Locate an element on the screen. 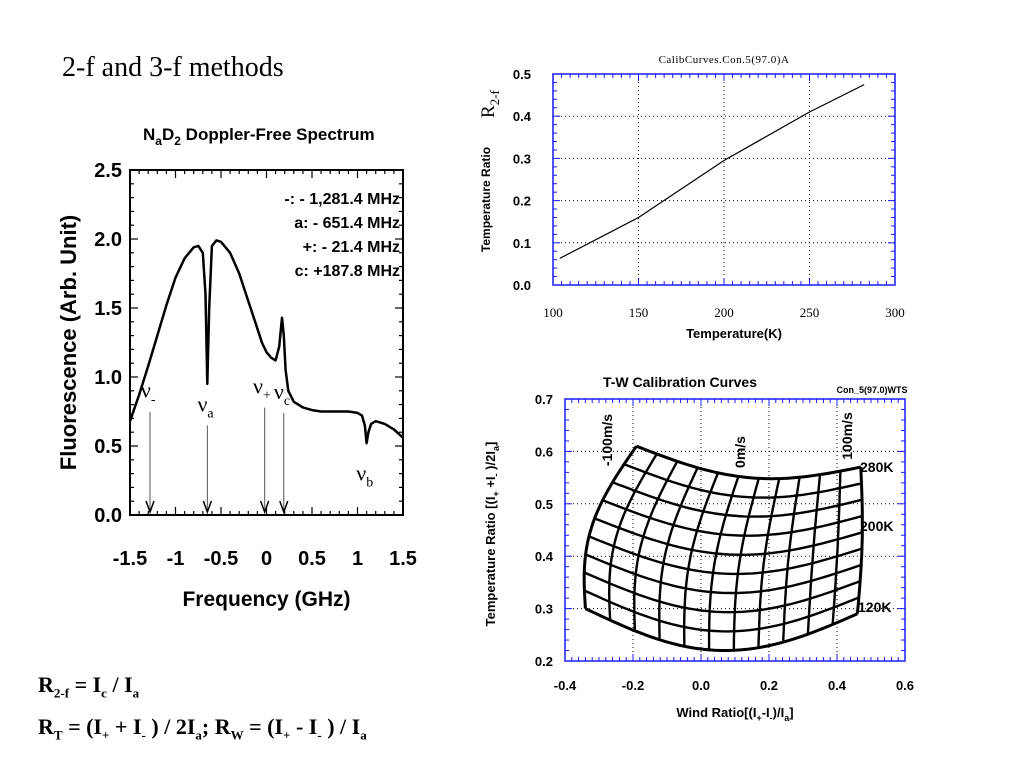 This screenshot has width=1024, height=768. y-axis-label: Temperature Ratio [(I+ +I- )/2Ia] is located at coordinates (492, 534).